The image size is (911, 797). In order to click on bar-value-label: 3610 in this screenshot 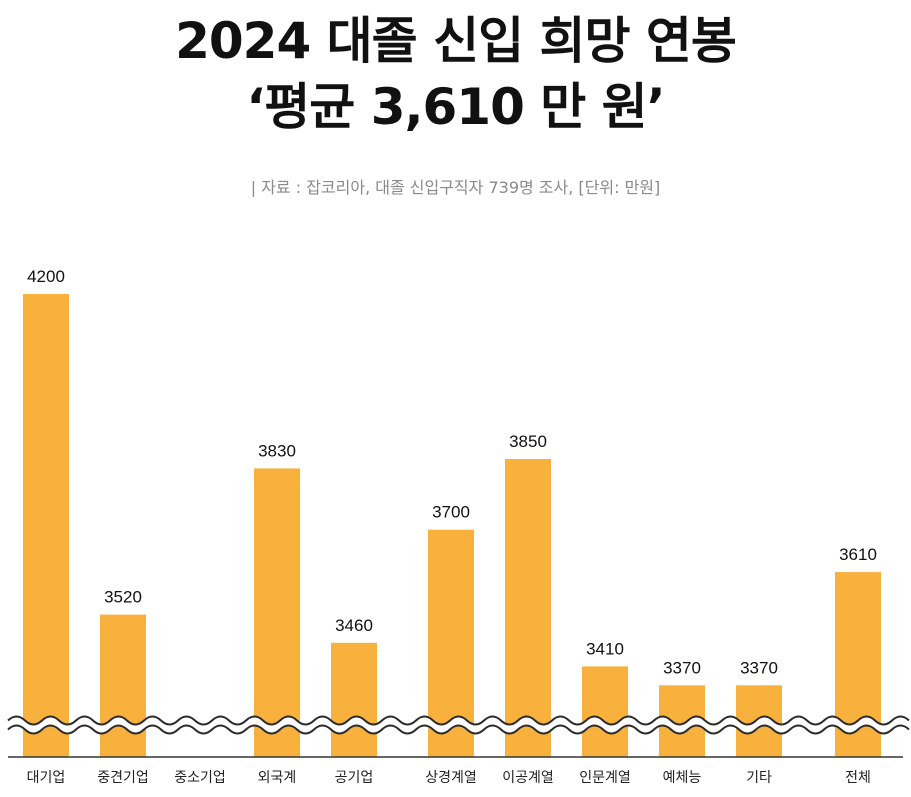, I will do `click(858, 554)`.